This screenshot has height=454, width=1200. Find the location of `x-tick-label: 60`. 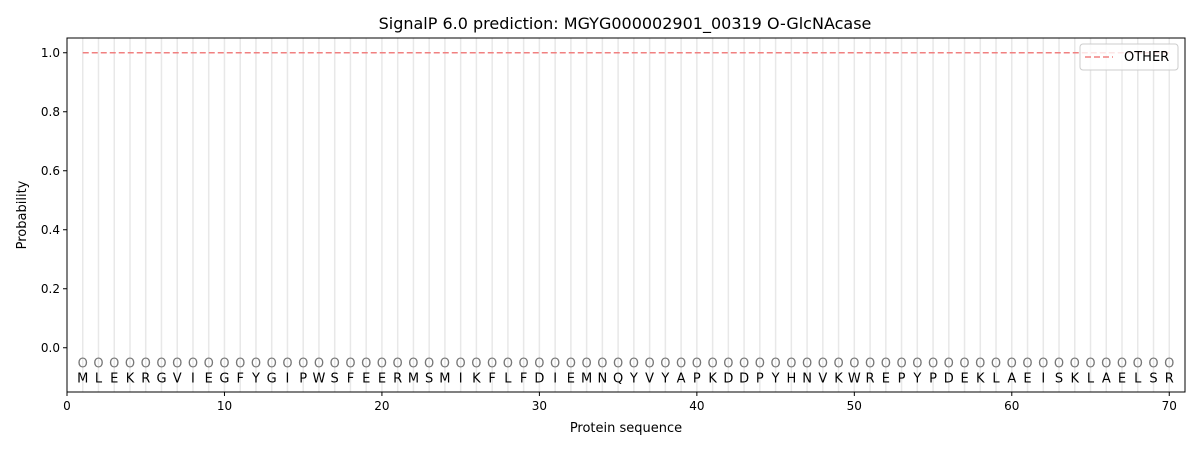

x-tick-label: 60 is located at coordinates (1011, 406).